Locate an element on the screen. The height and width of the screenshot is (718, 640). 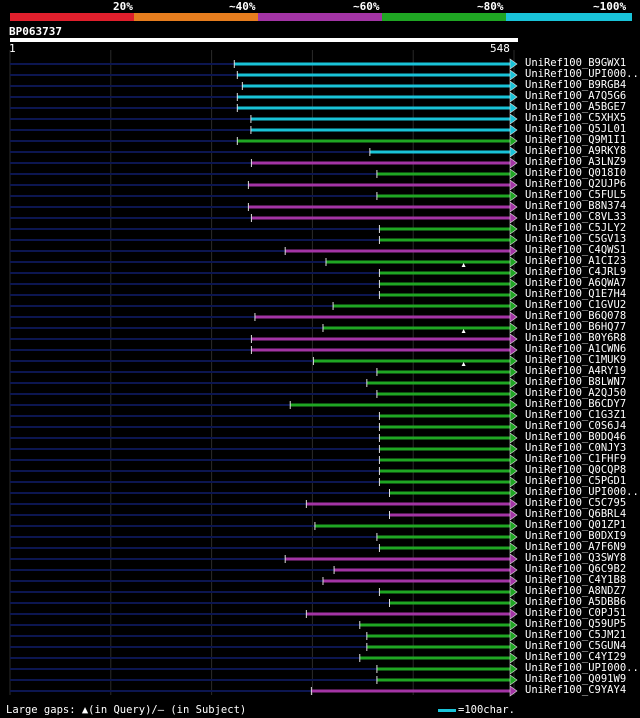
hit-label: UniRef100_C4Y1B8 is located at coordinates (576, 580).